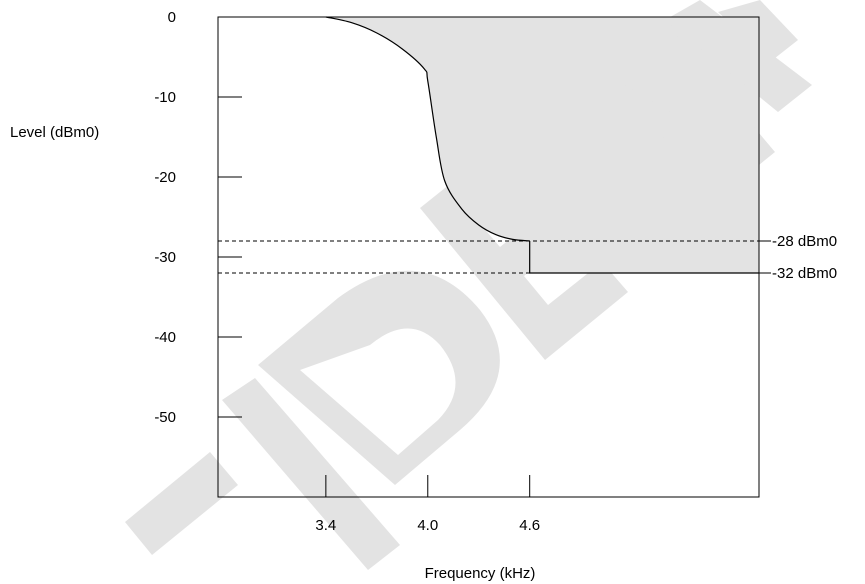 The height and width of the screenshot is (584, 865). What do you see at coordinates (427, 504) in the screenshot?
I see `x-axis-ticks: 3.4 4.0 4.6` at bounding box center [427, 504].